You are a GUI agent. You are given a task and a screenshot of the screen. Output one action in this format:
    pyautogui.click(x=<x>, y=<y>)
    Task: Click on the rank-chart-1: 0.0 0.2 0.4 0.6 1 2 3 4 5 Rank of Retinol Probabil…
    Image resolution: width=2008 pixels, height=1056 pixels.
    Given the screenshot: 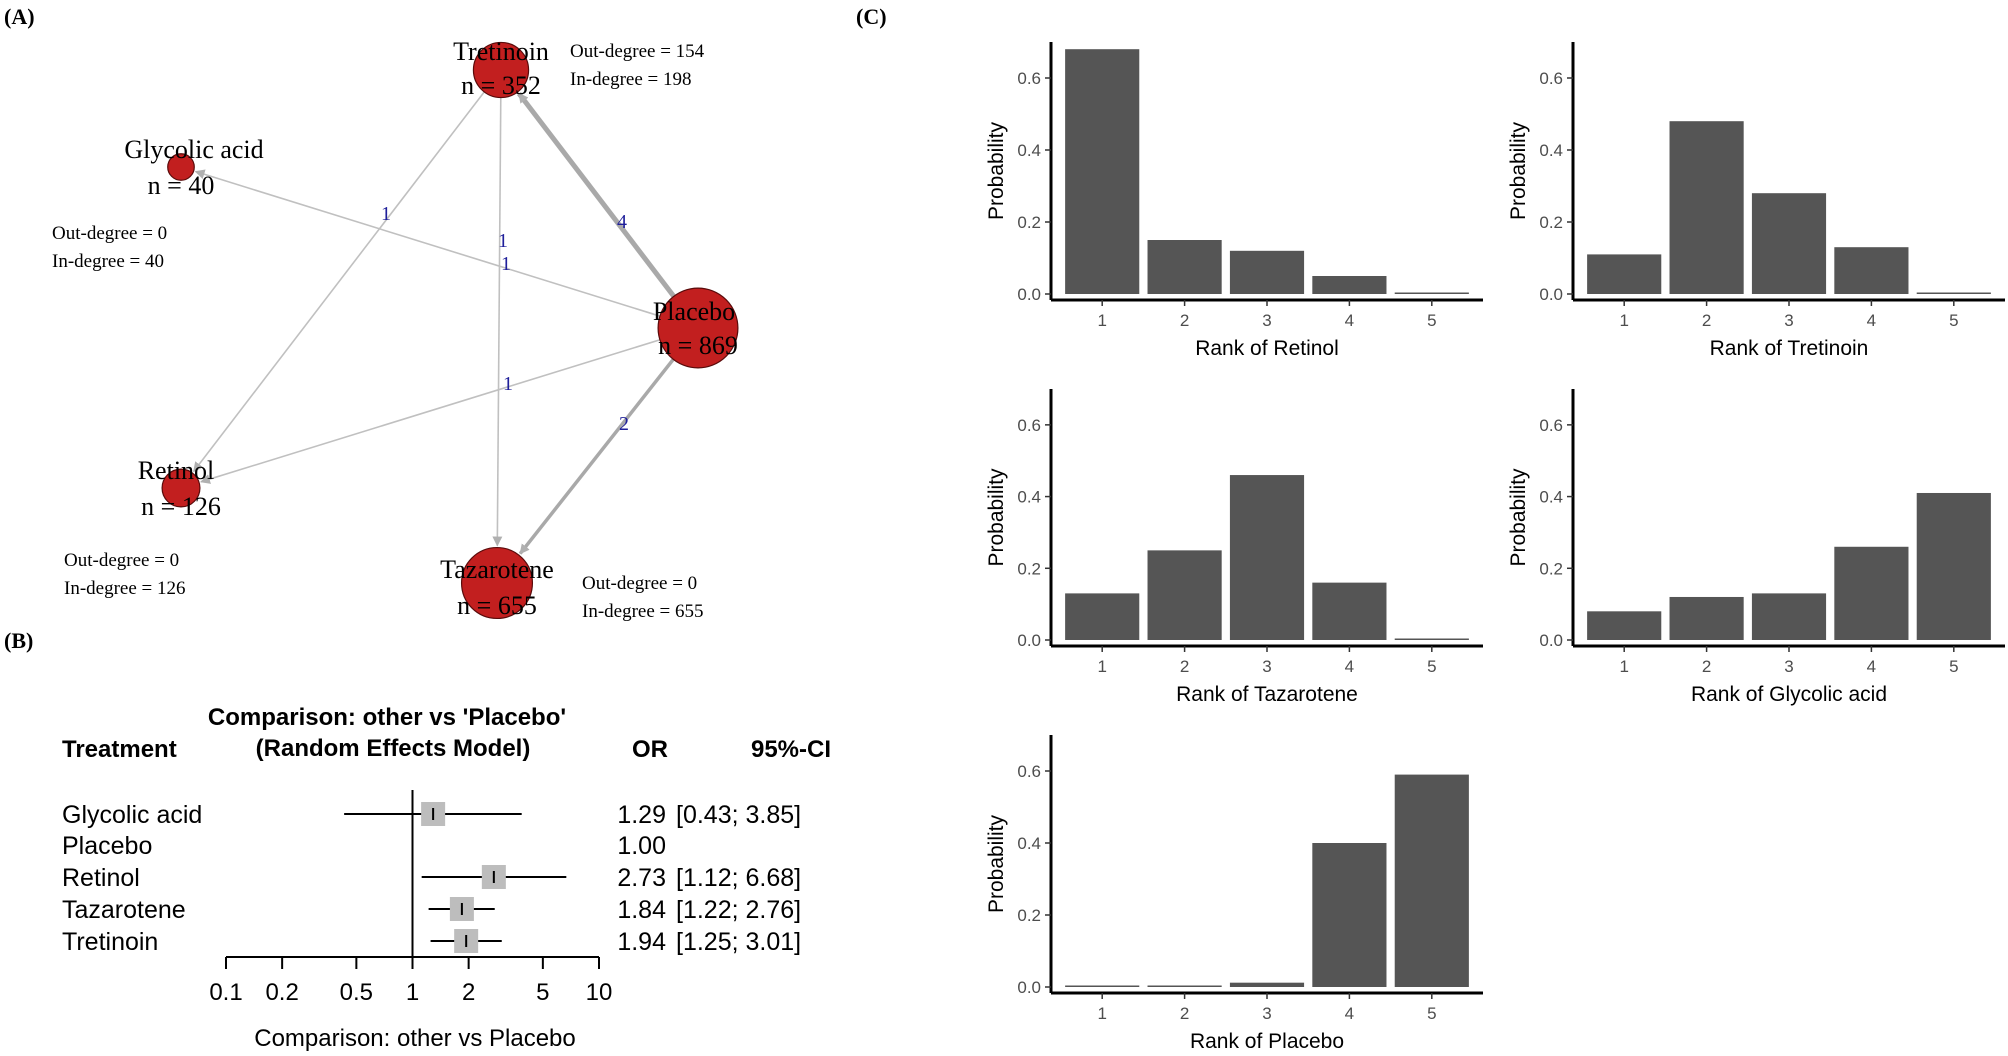 What is the action you would take?
    pyautogui.click(x=1234, y=201)
    